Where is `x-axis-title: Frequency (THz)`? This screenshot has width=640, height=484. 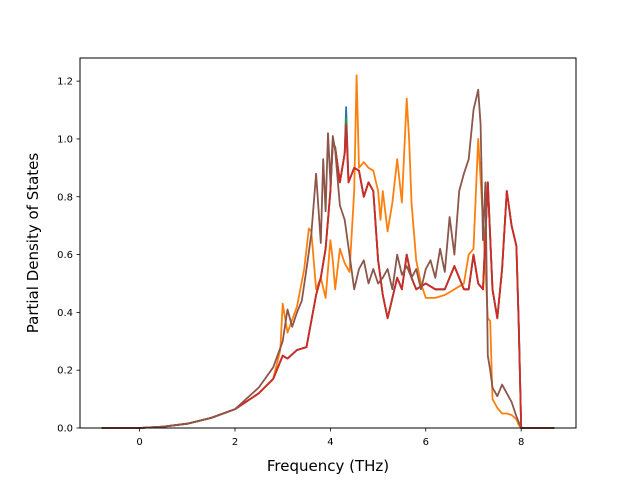 x-axis-title: Frequency (THz) is located at coordinates (328, 466).